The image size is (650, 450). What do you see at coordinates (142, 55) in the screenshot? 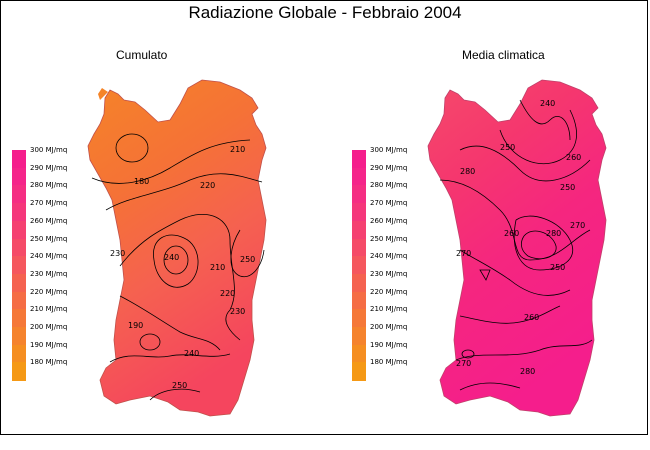
I see `panel-title-cumulato: Cumulato` at bounding box center [142, 55].